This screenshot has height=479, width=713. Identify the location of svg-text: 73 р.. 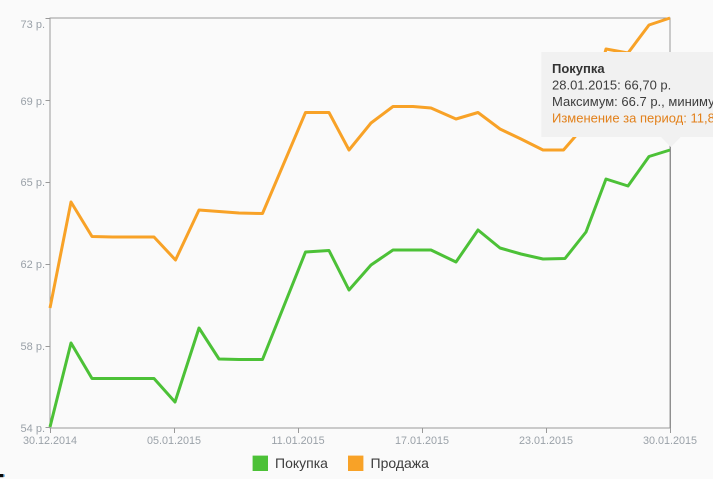
(33, 25).